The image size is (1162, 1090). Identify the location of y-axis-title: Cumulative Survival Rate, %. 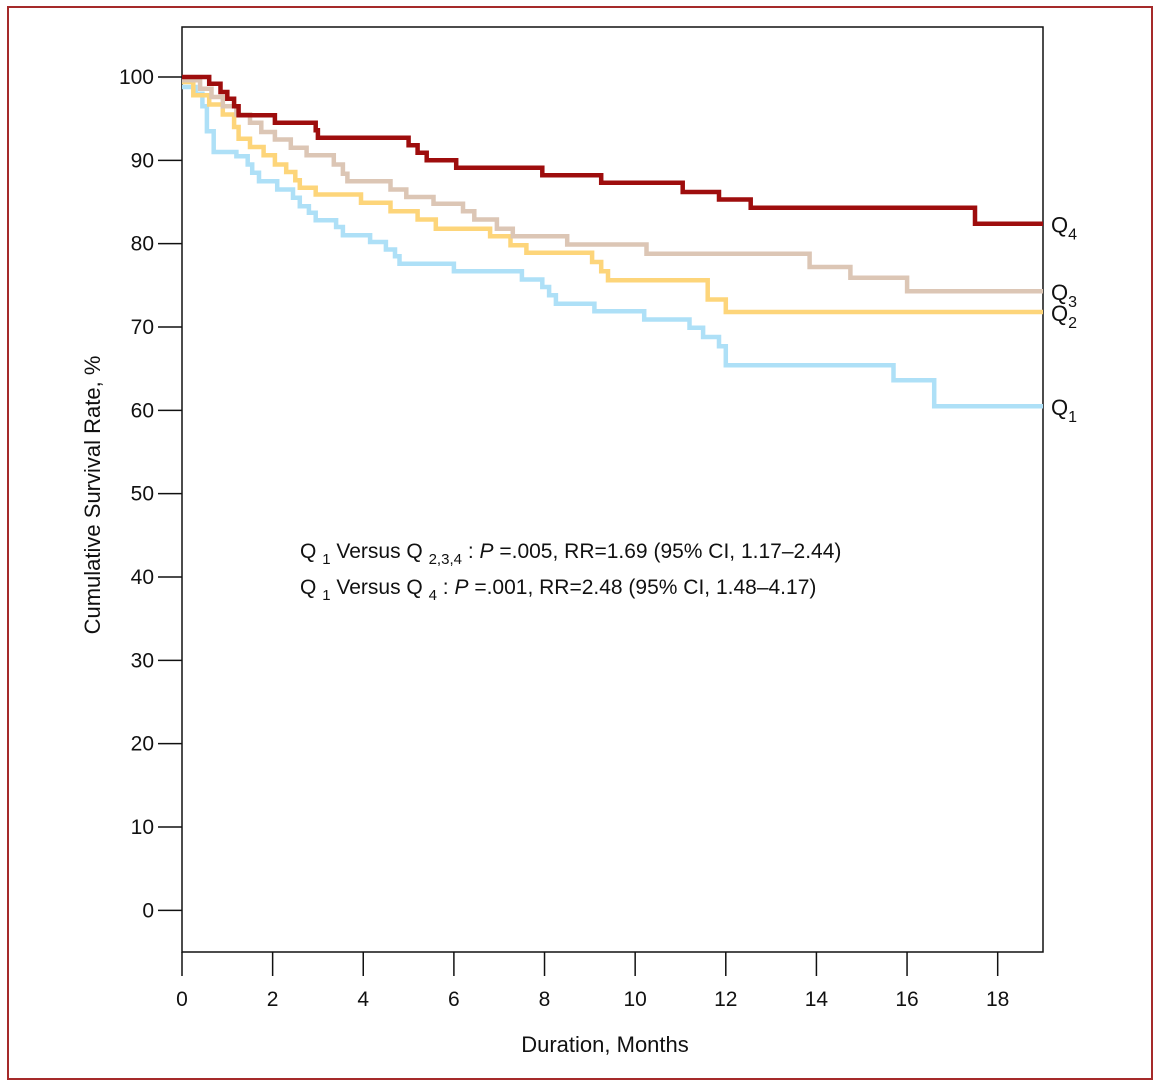
(92, 495).